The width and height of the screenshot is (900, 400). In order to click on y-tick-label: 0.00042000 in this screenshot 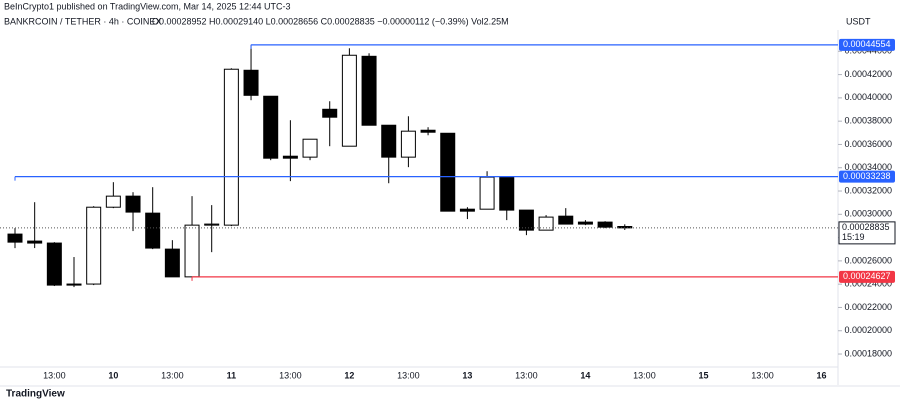, I will do `click(868, 74)`.